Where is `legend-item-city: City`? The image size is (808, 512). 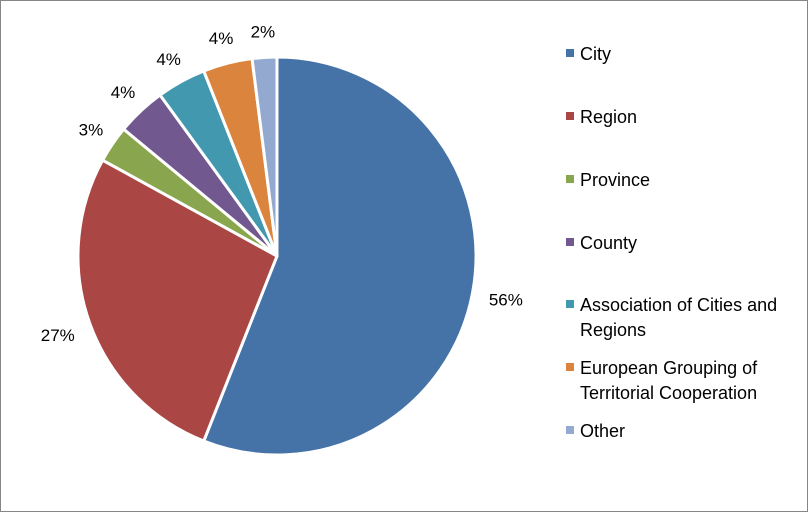
legend-item-city: City is located at coordinates (588, 54).